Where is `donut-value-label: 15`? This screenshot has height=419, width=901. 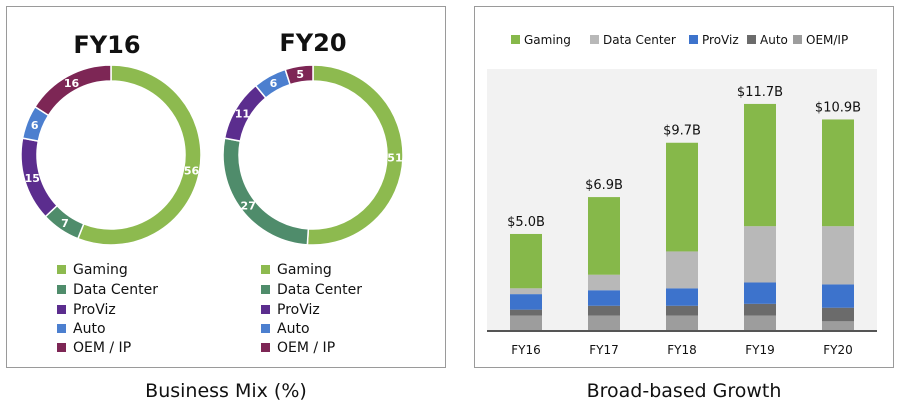 donut-value-label: 15 is located at coordinates (32, 178).